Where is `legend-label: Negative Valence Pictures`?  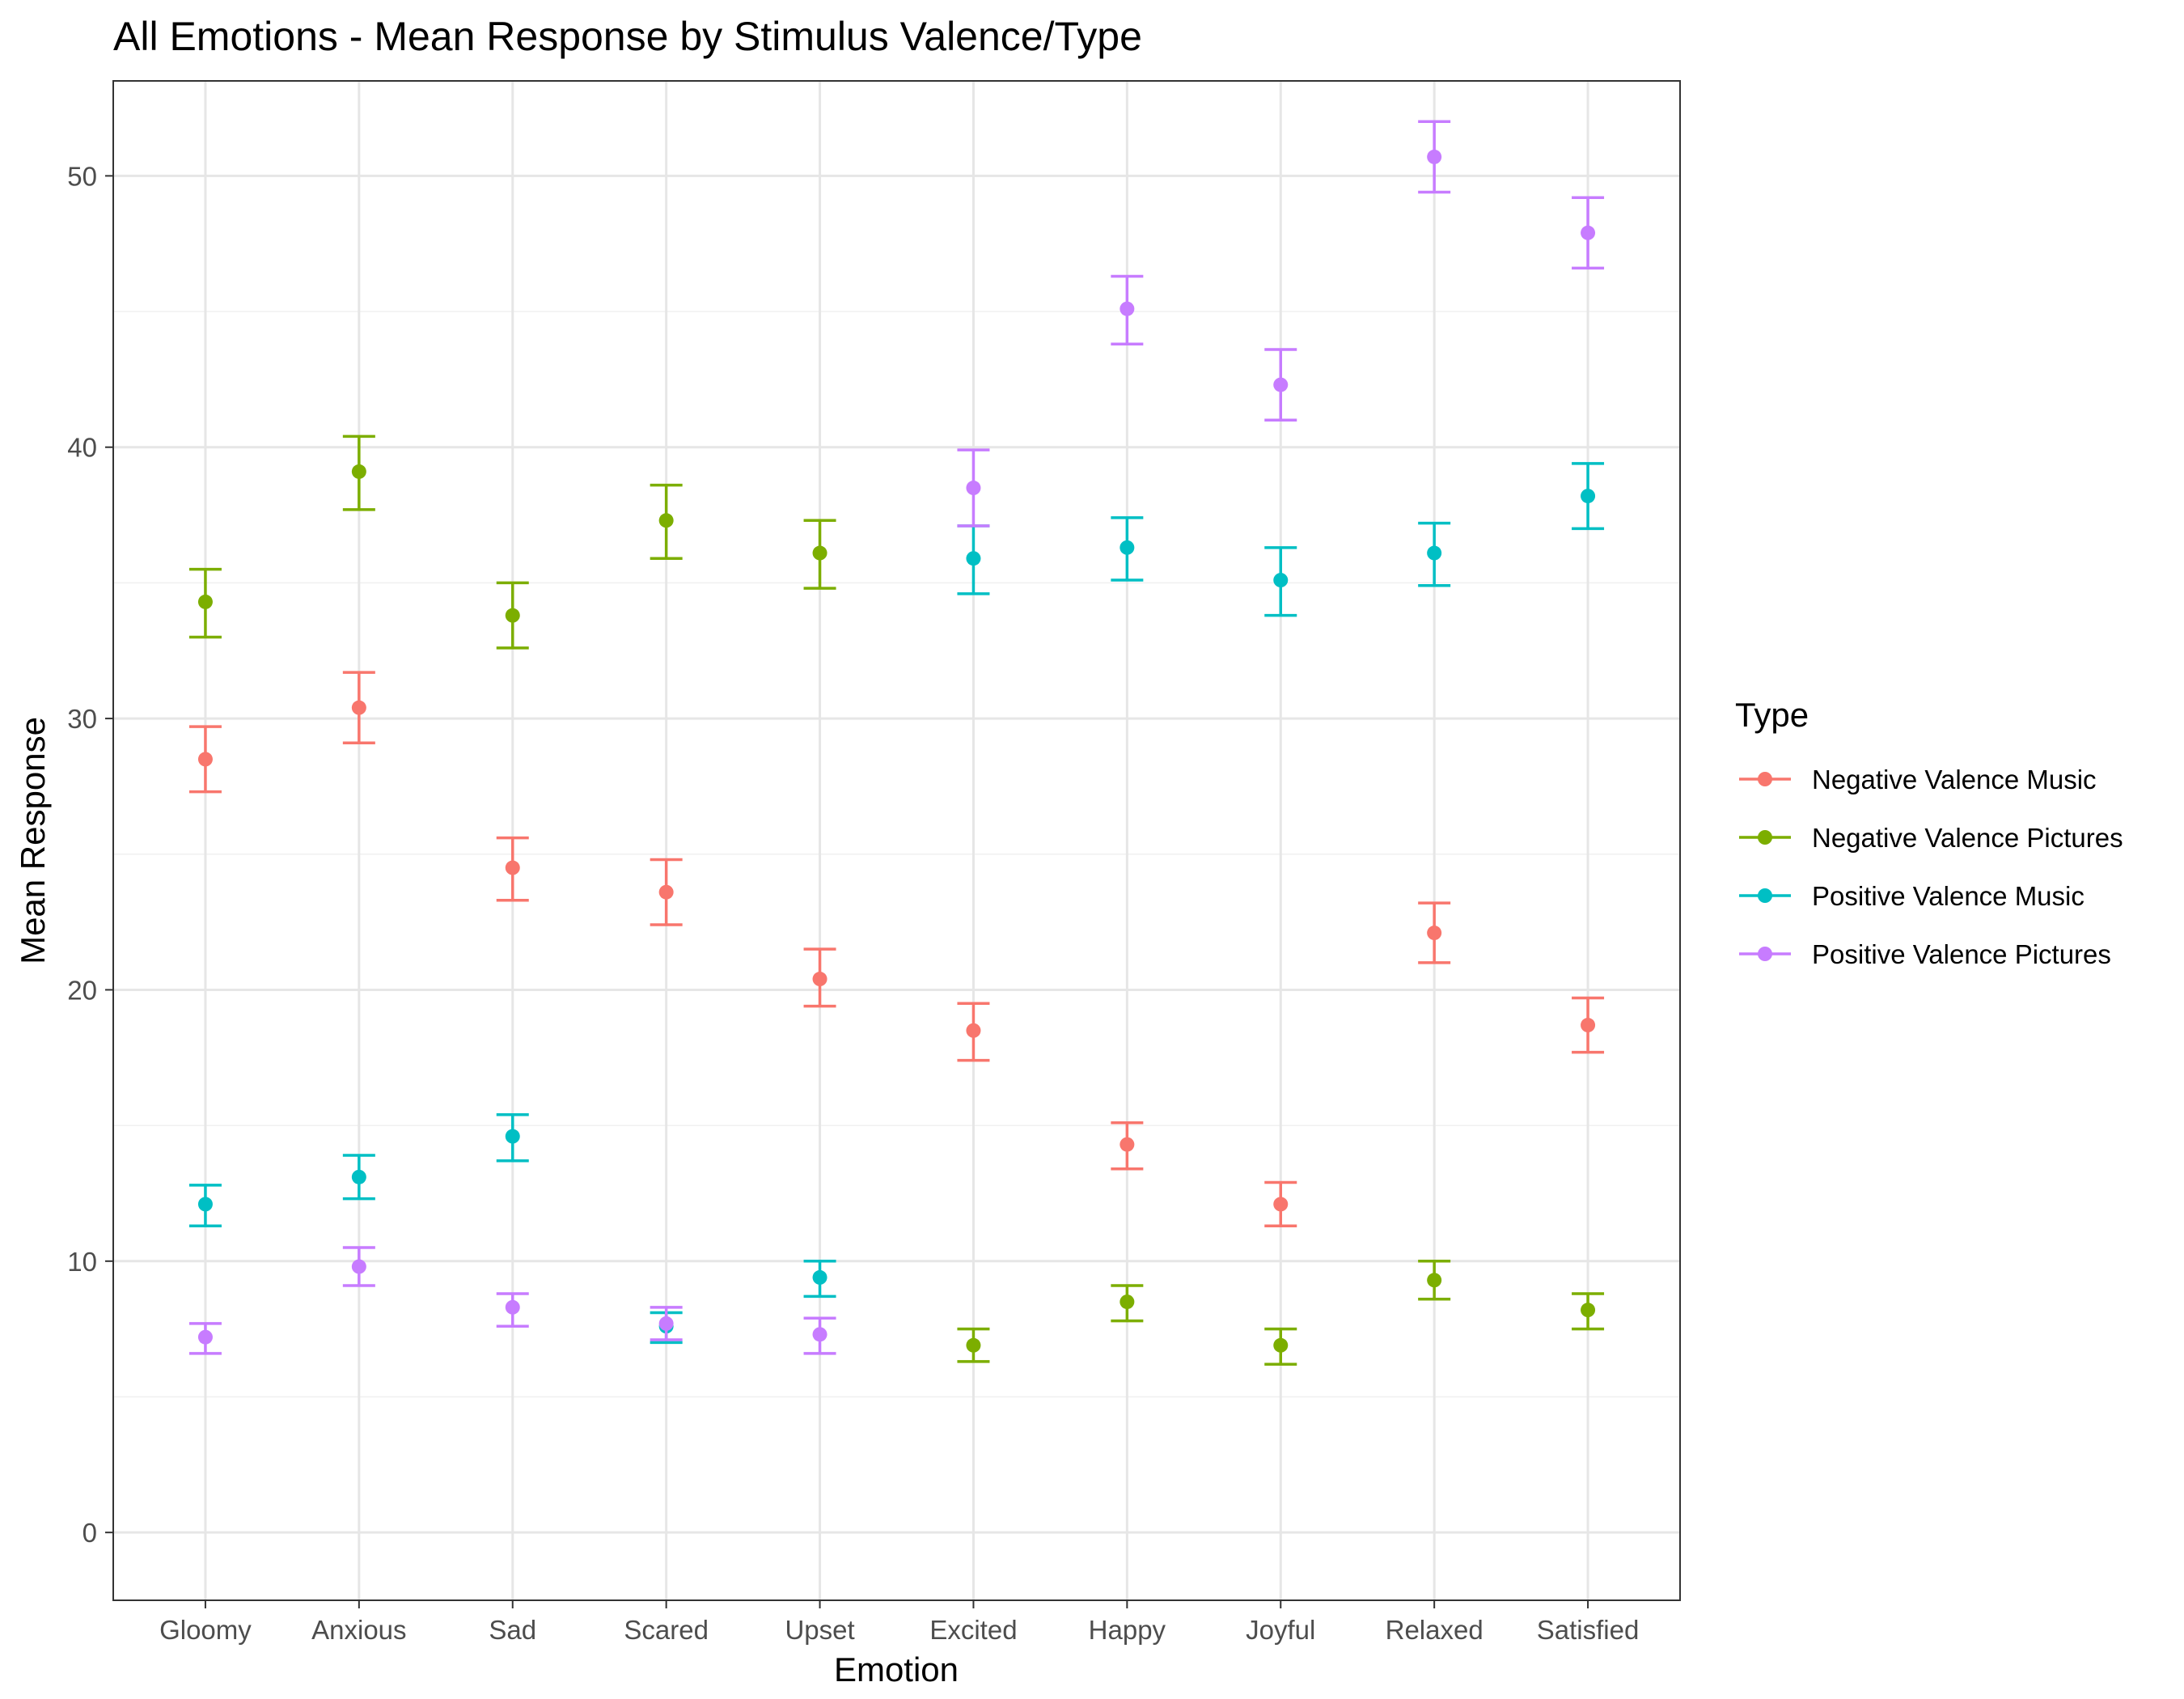 legend-label: Negative Valence Pictures is located at coordinates (1967, 838).